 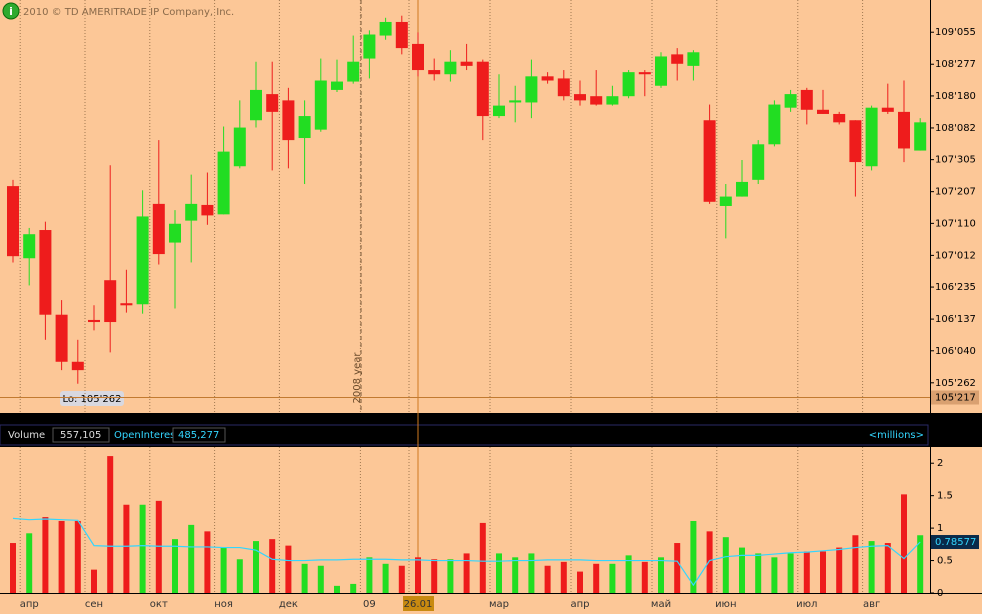 What do you see at coordinates (955, 255) in the screenshot?
I see `y-tick-label: 107'012` at bounding box center [955, 255].